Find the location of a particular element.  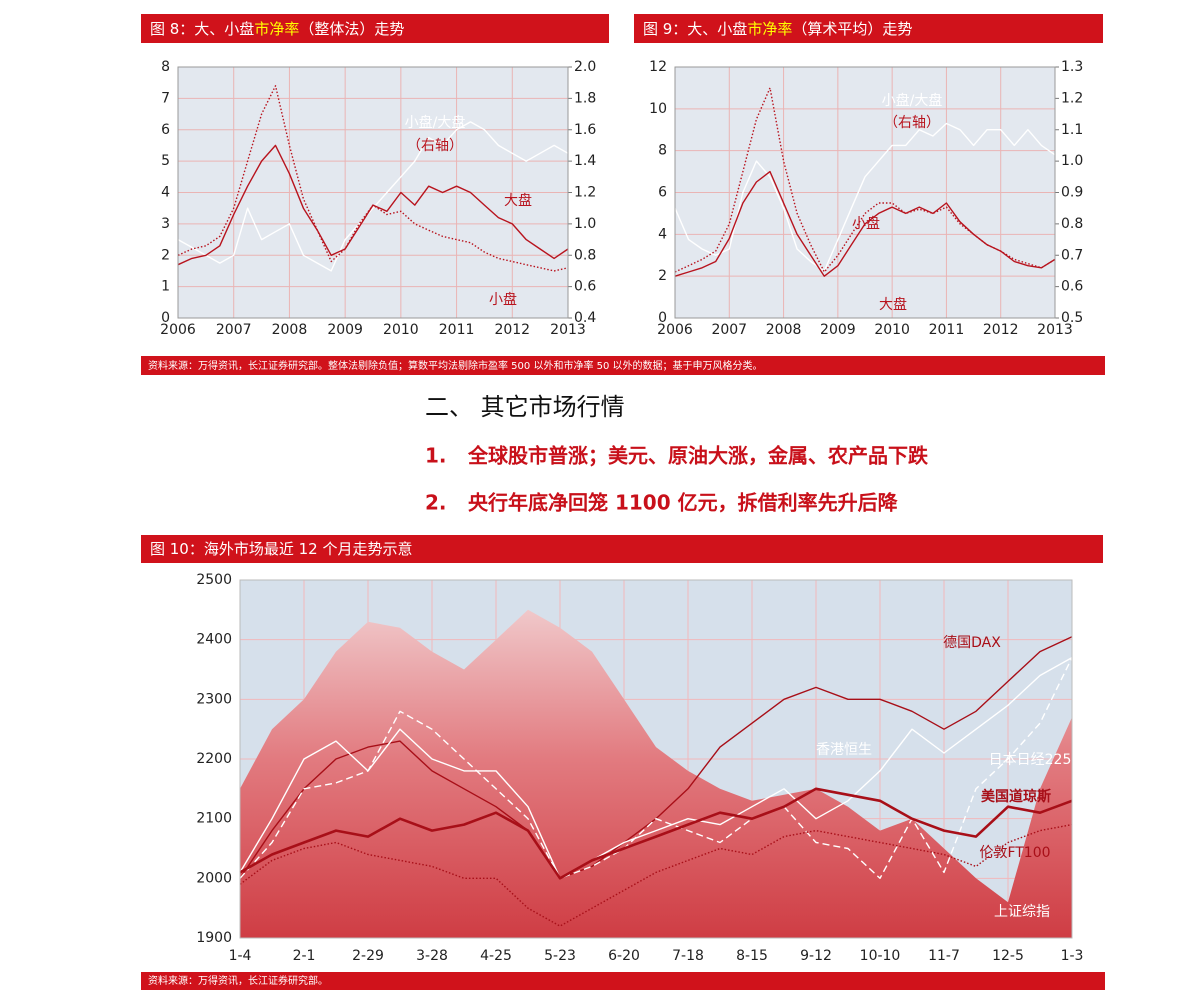

figure-title: 图 9：大、小盘市净率（算术平均）走势 is located at coordinates (777, 29).